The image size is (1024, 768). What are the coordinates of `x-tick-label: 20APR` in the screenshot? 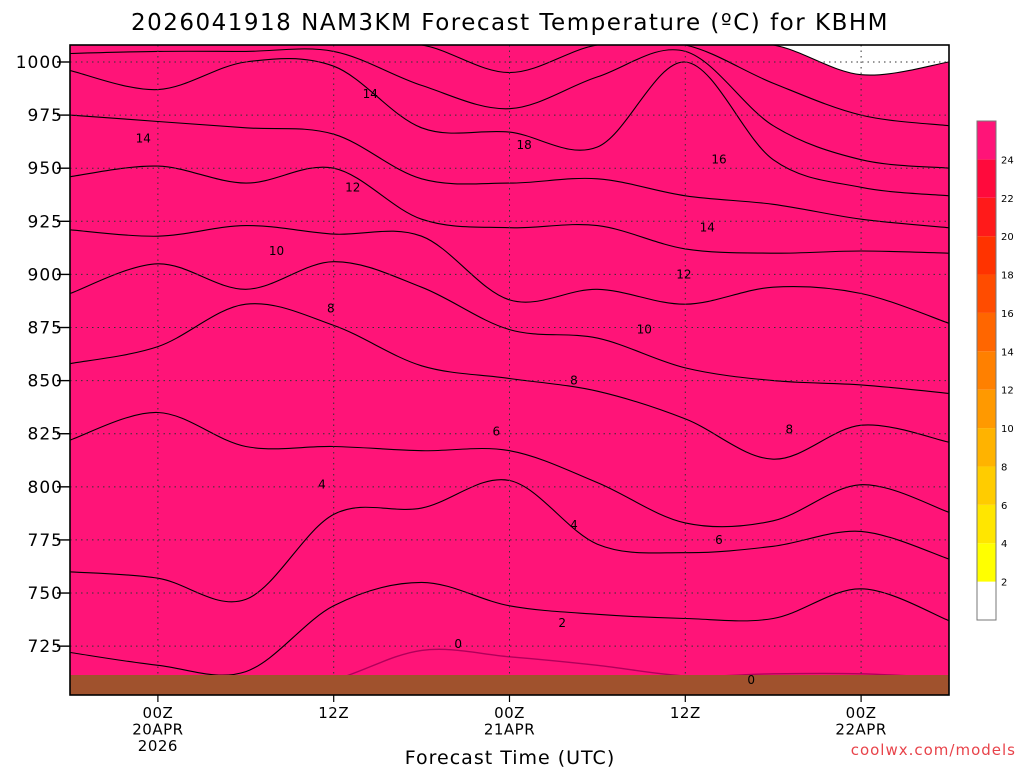 It's located at (157, 730).